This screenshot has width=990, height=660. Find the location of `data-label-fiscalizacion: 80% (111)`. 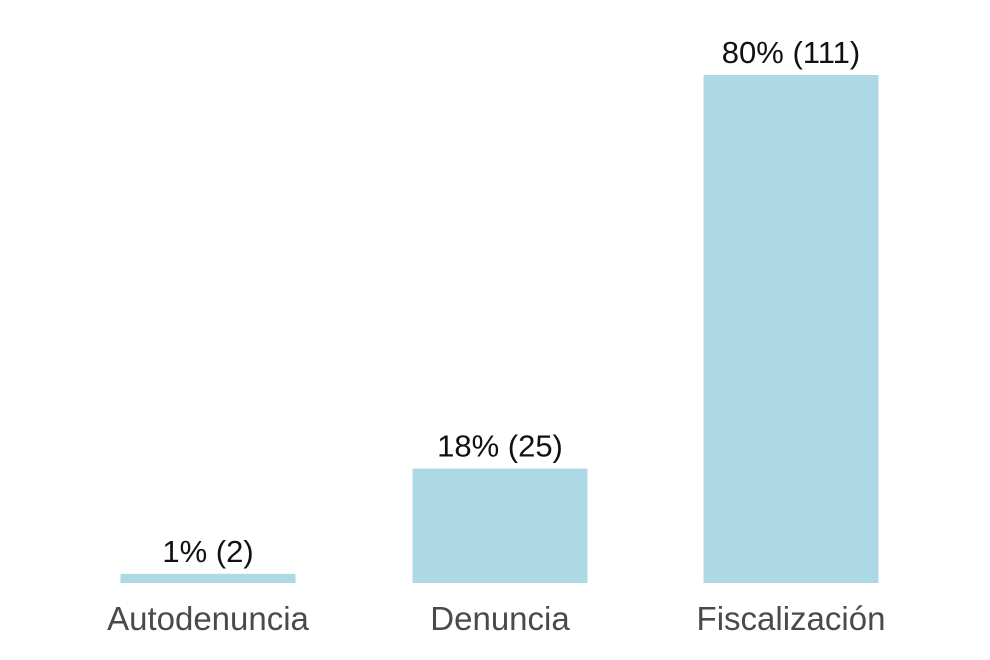

data-label-fiscalizacion: 80% (111) is located at coordinates (791, 52).